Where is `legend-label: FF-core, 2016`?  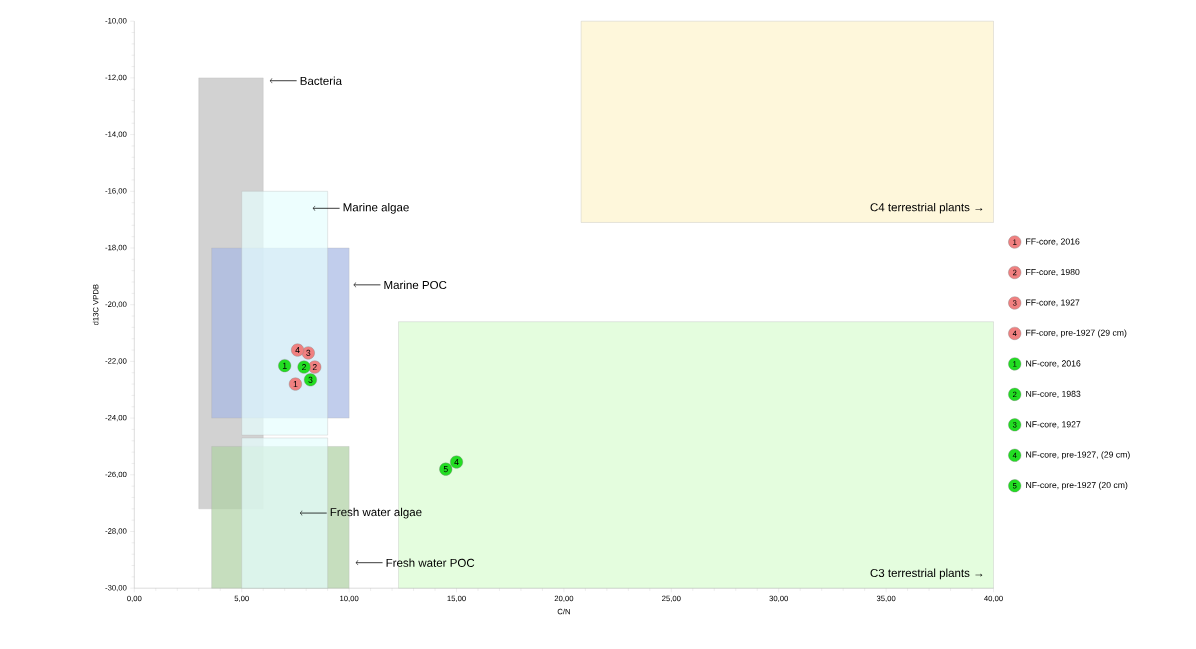
legend-label: FF-core, 2016 is located at coordinates (1053, 242).